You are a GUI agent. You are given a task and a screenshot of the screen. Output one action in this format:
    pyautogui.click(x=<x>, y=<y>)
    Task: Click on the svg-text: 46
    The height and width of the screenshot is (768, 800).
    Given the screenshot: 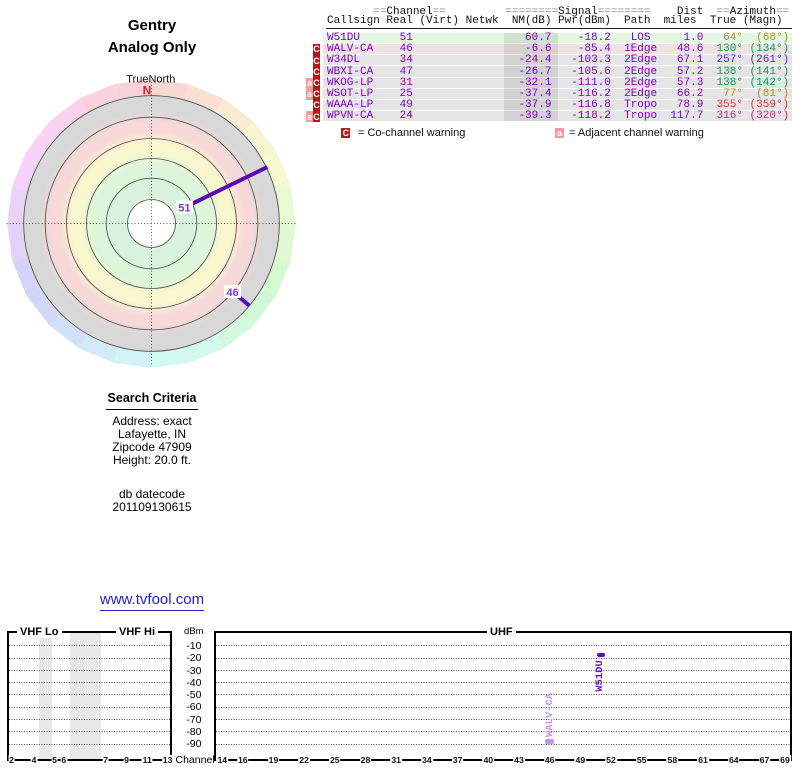 What is the action you would take?
    pyautogui.click(x=232, y=293)
    